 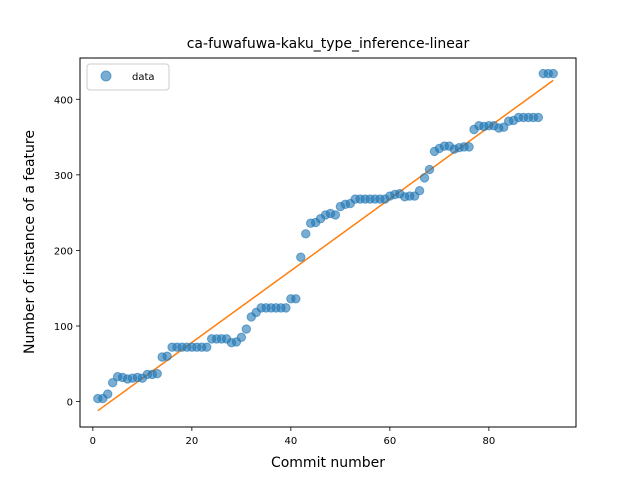 I want to click on y-axis: 0 100 200 300 400, so click(x=67, y=251).